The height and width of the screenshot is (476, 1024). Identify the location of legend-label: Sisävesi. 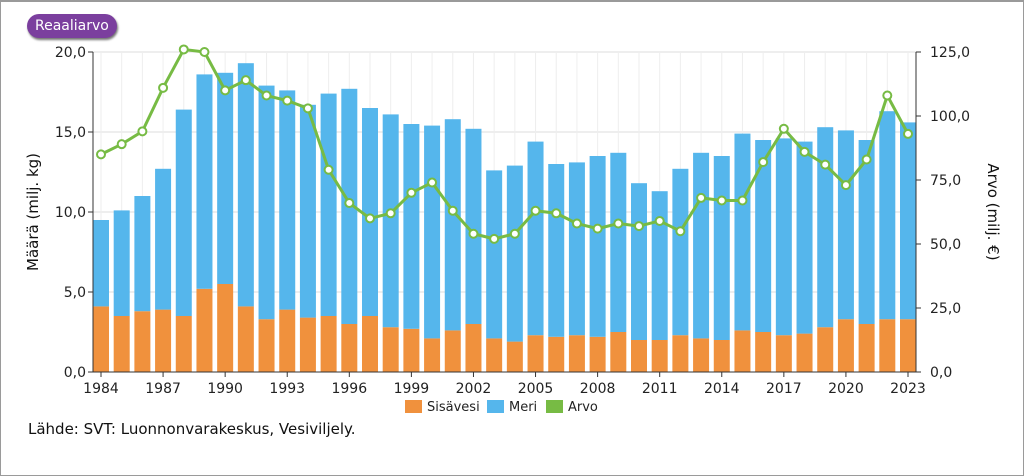
(453, 407).